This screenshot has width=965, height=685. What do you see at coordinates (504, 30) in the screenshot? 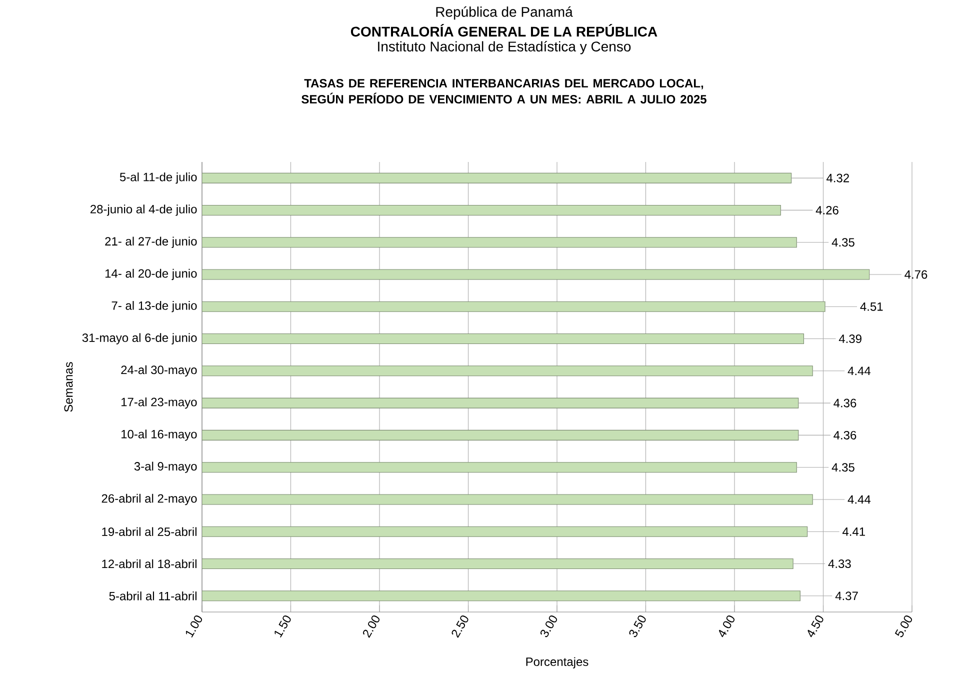
I see `text: CONTRALORÍA GENERAL DE LA REPÚBLICA` at bounding box center [504, 30].